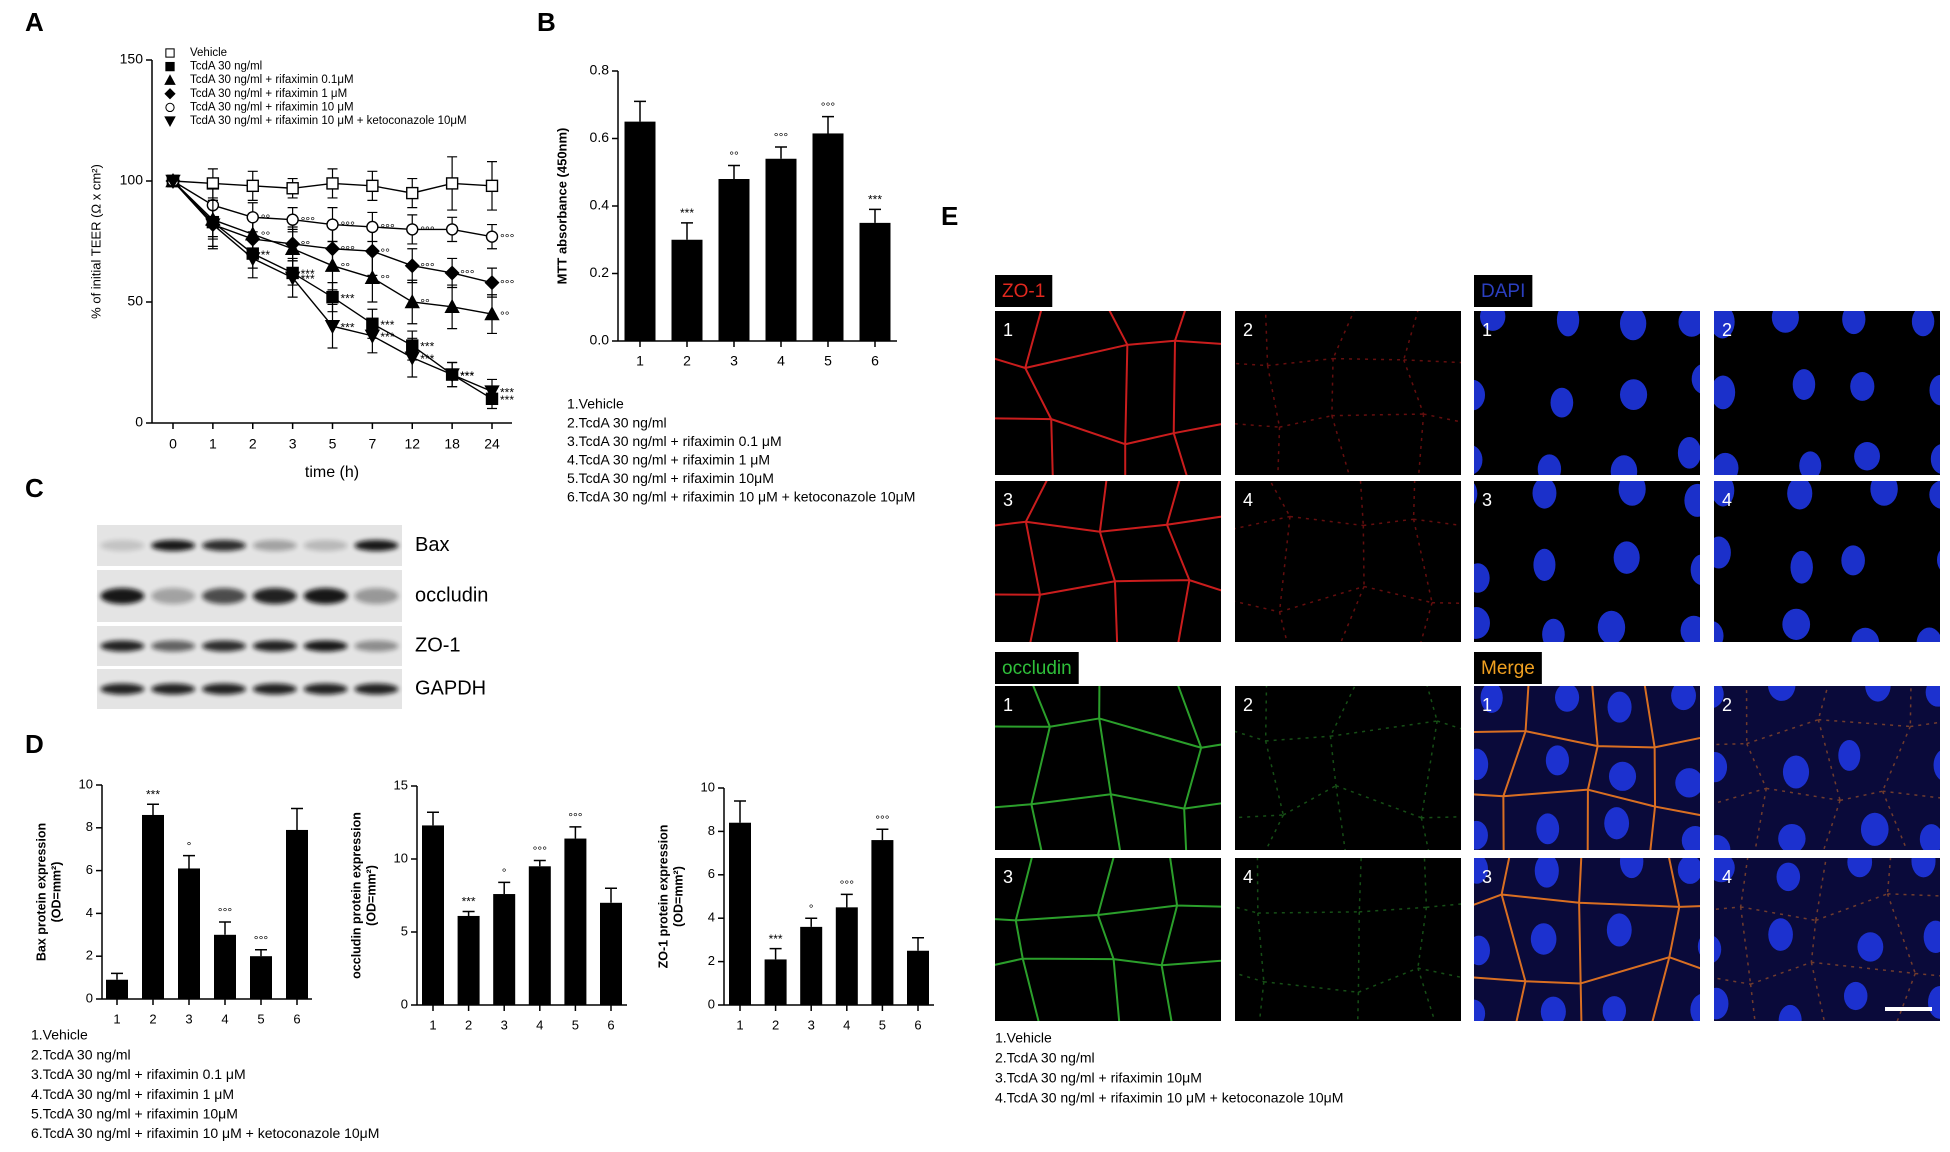 The image size is (1950, 1152). What do you see at coordinates (272, 107) in the screenshot?
I see `legend-label: TcdA 30 ng/ml + rifaximin 10 μM` at bounding box center [272, 107].